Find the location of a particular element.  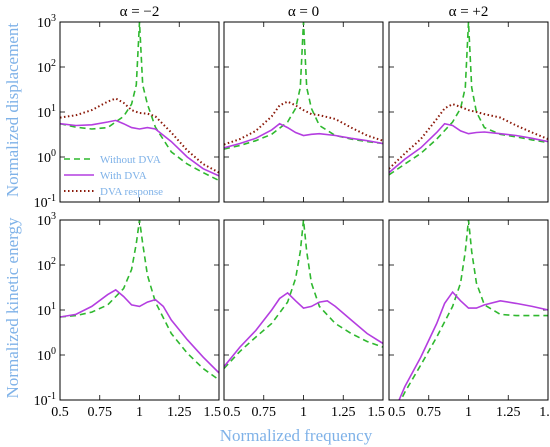

panel-3: α = +2 is located at coordinates (468, 103).